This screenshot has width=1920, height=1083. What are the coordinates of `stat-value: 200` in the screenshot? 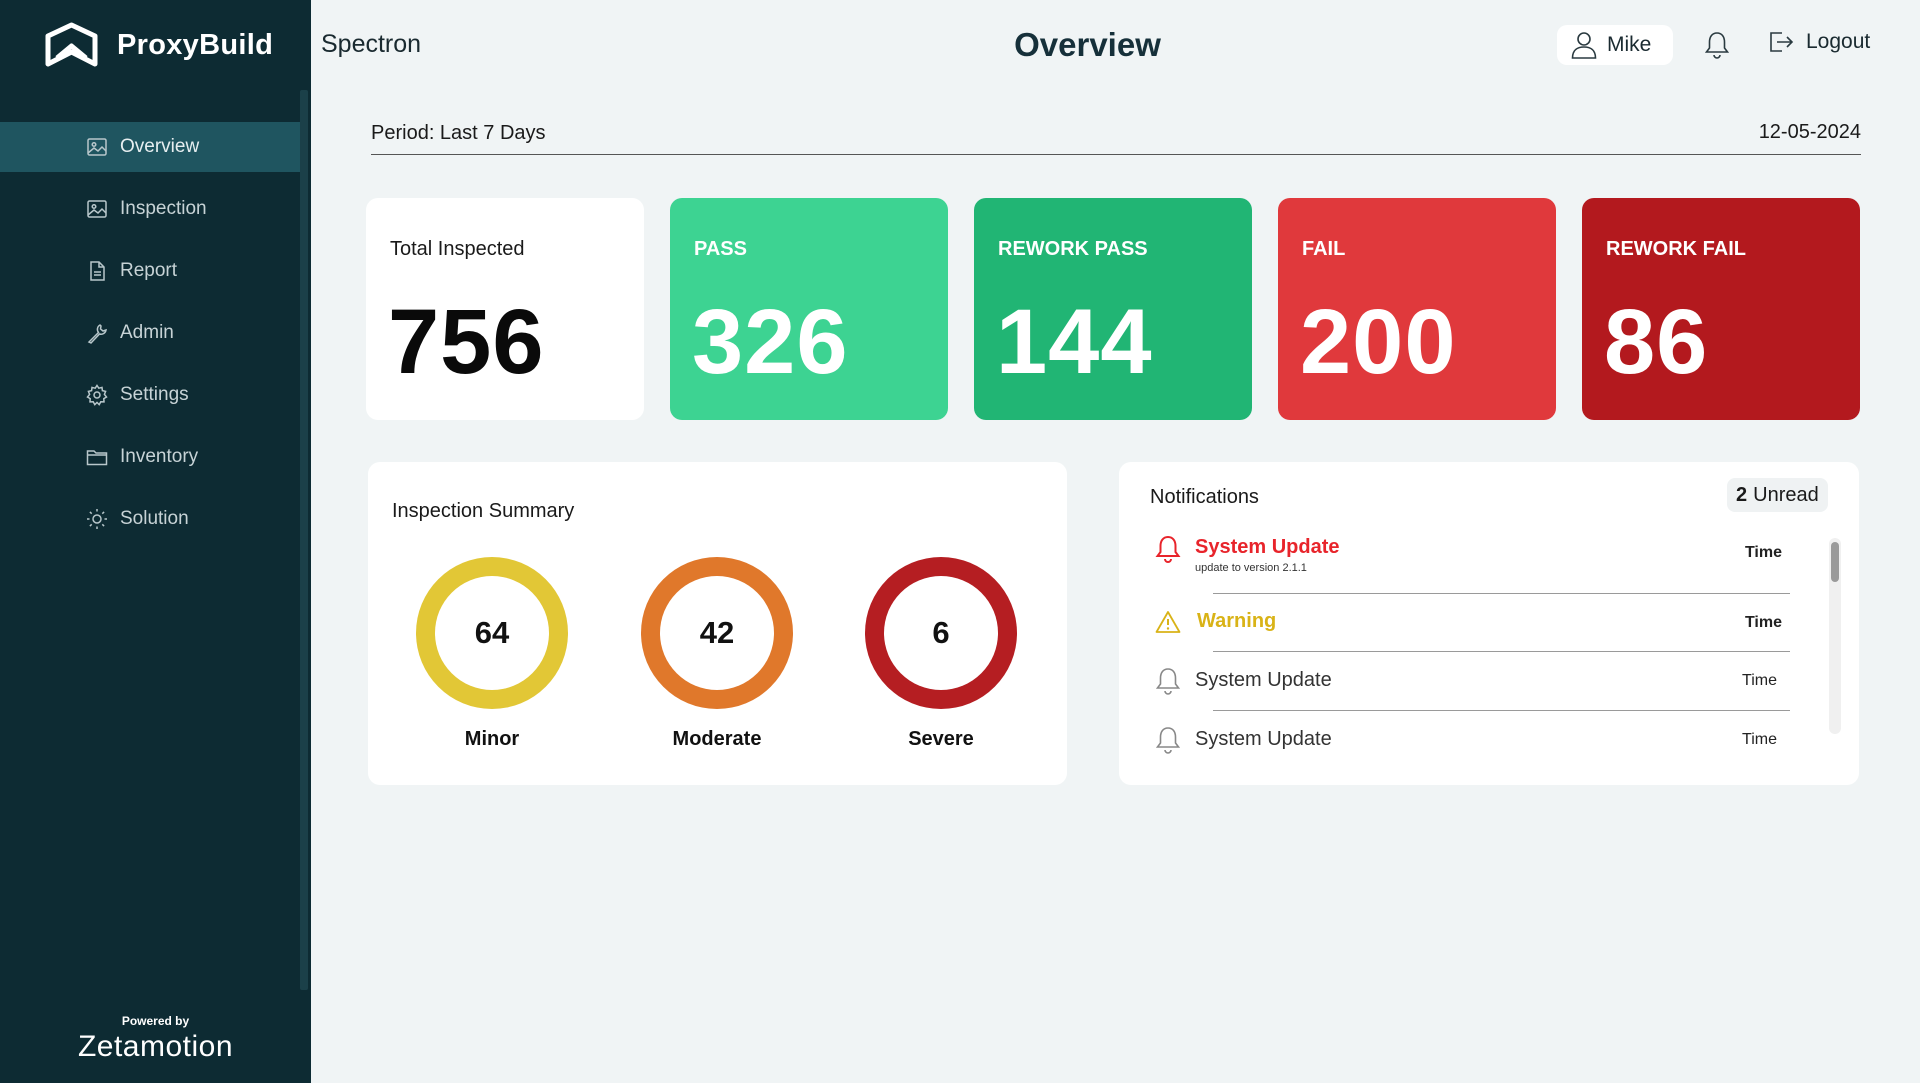 It's located at (1378, 342).